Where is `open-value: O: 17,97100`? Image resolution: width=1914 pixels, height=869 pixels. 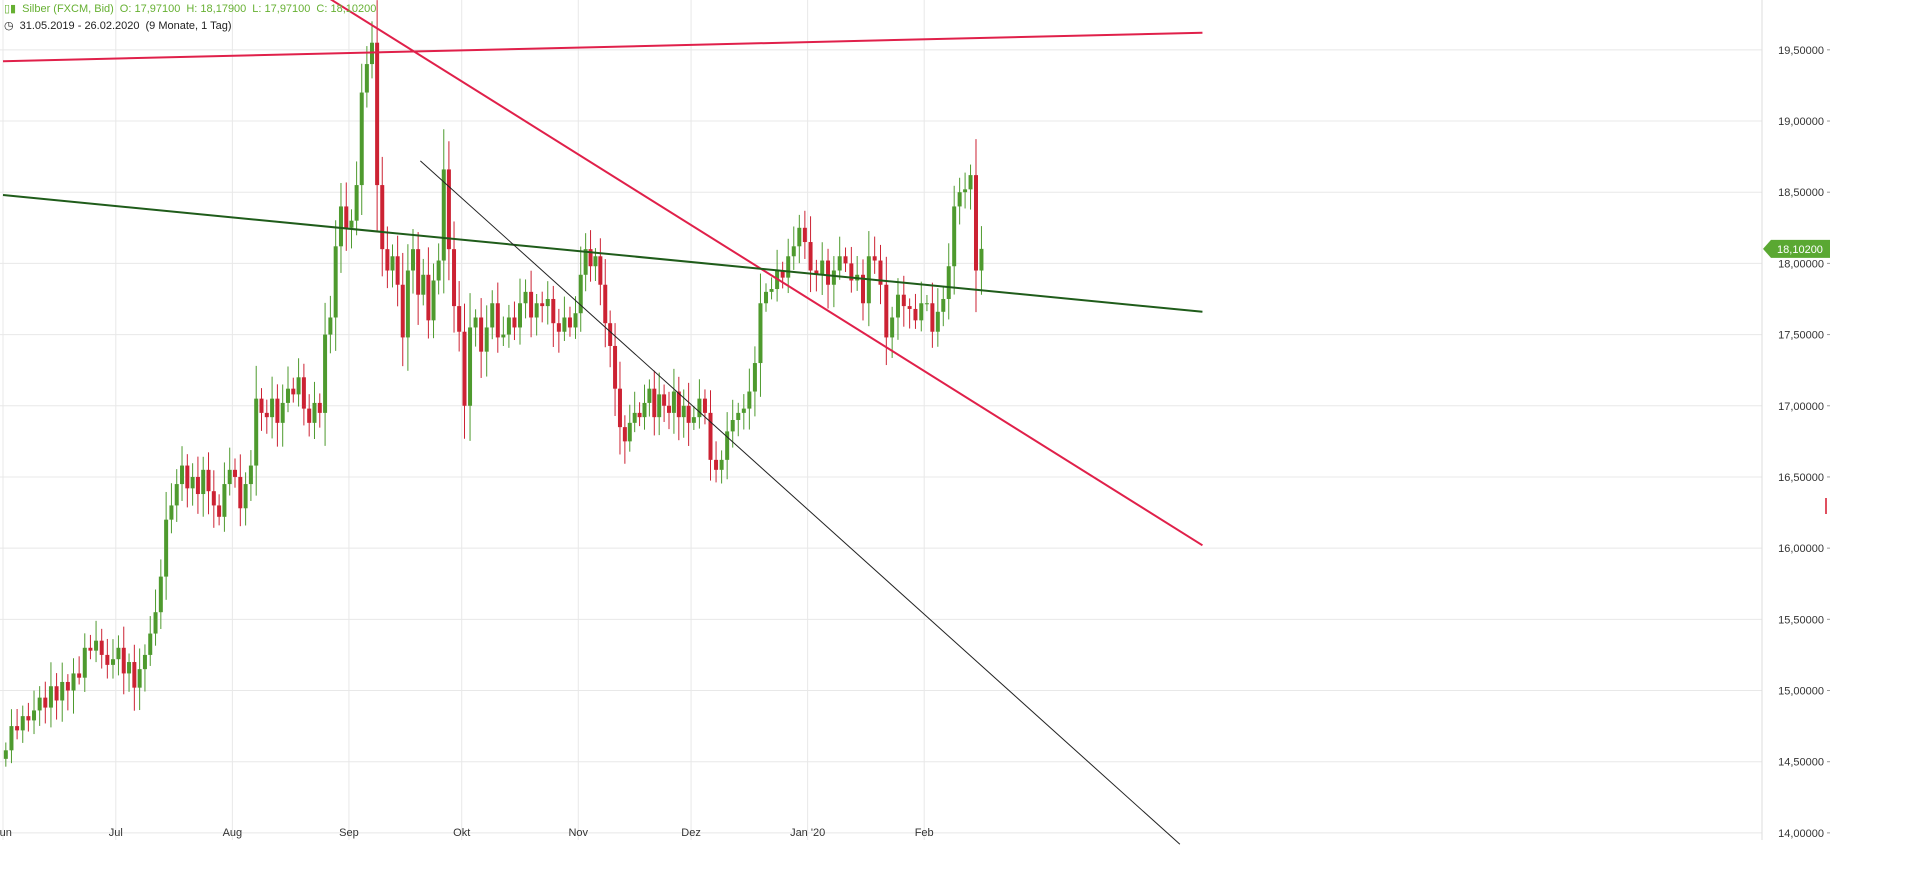 open-value: O: 17,97100 is located at coordinates (150, 9).